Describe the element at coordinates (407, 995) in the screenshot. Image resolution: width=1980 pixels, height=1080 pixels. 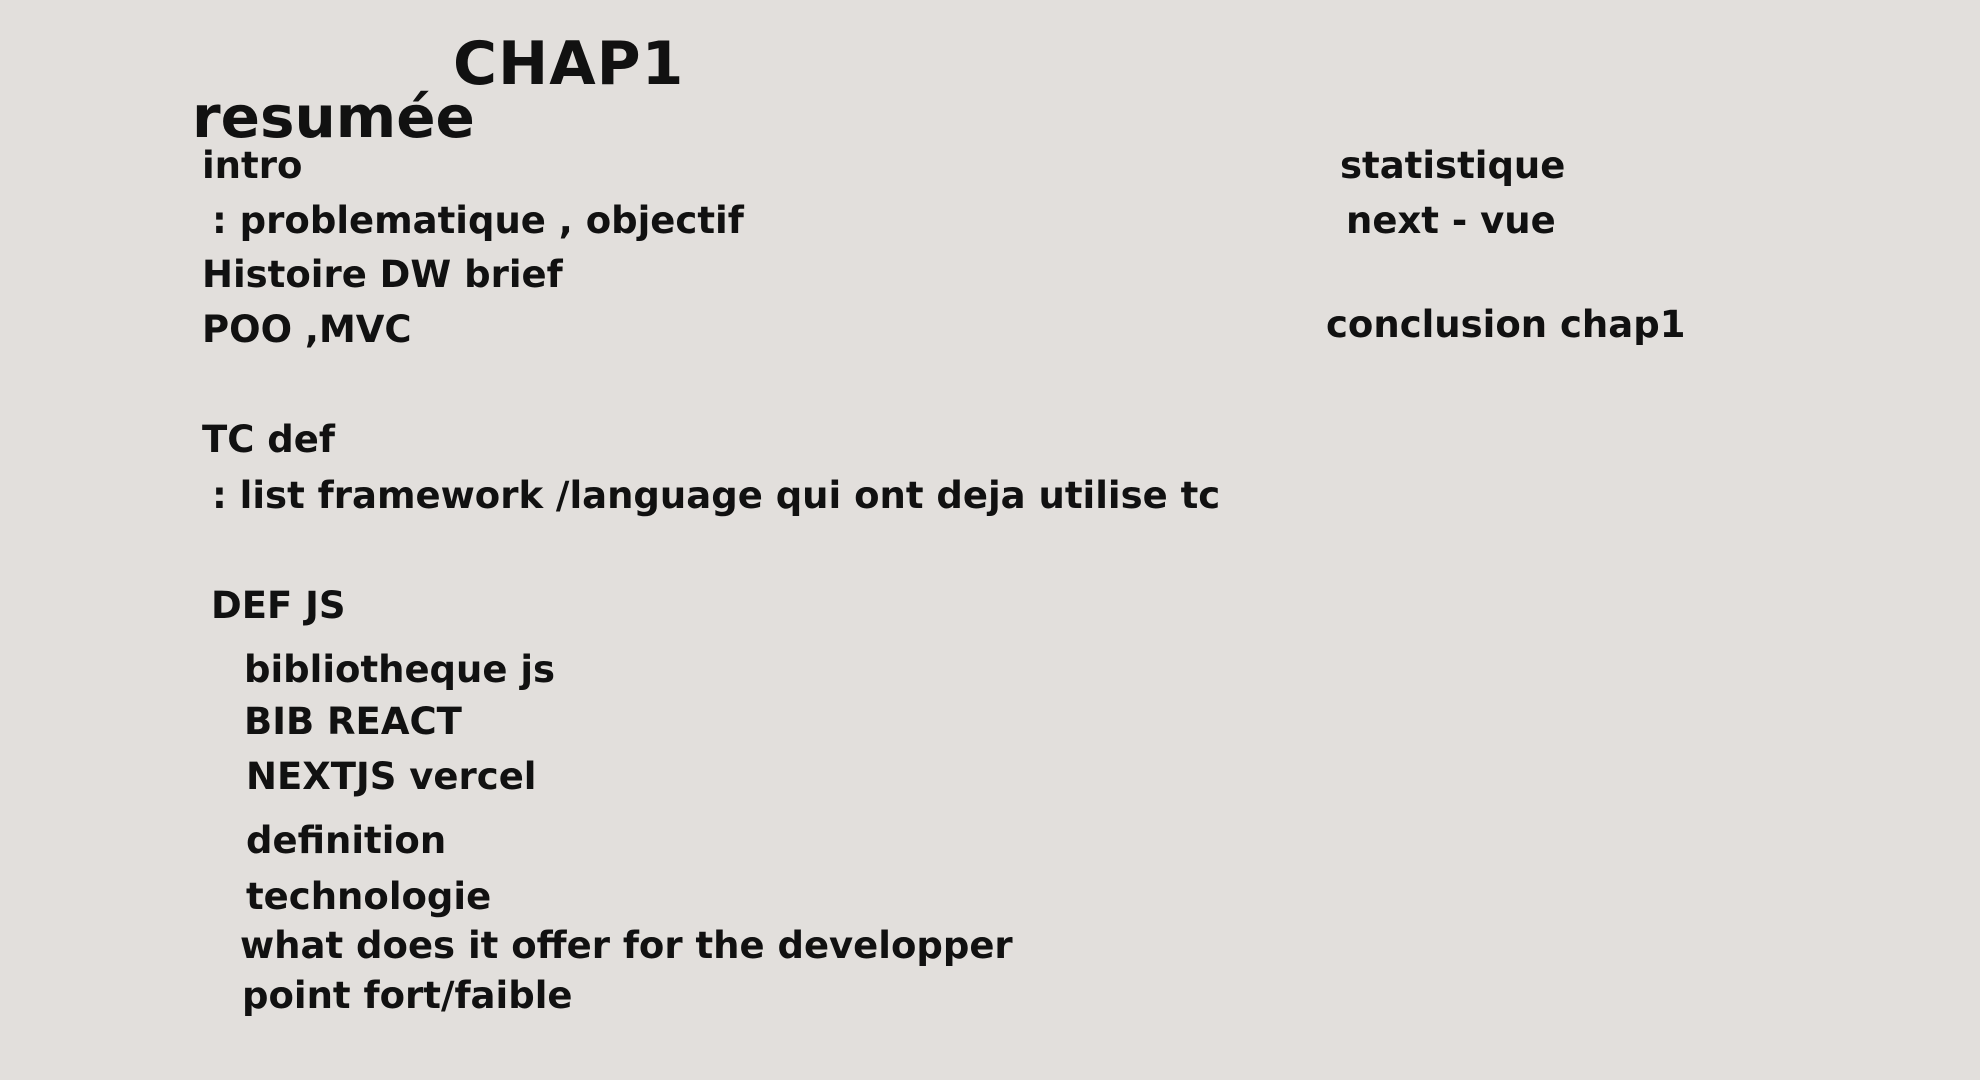
I see `note-point-fort-faible: point fort/faible` at that location.